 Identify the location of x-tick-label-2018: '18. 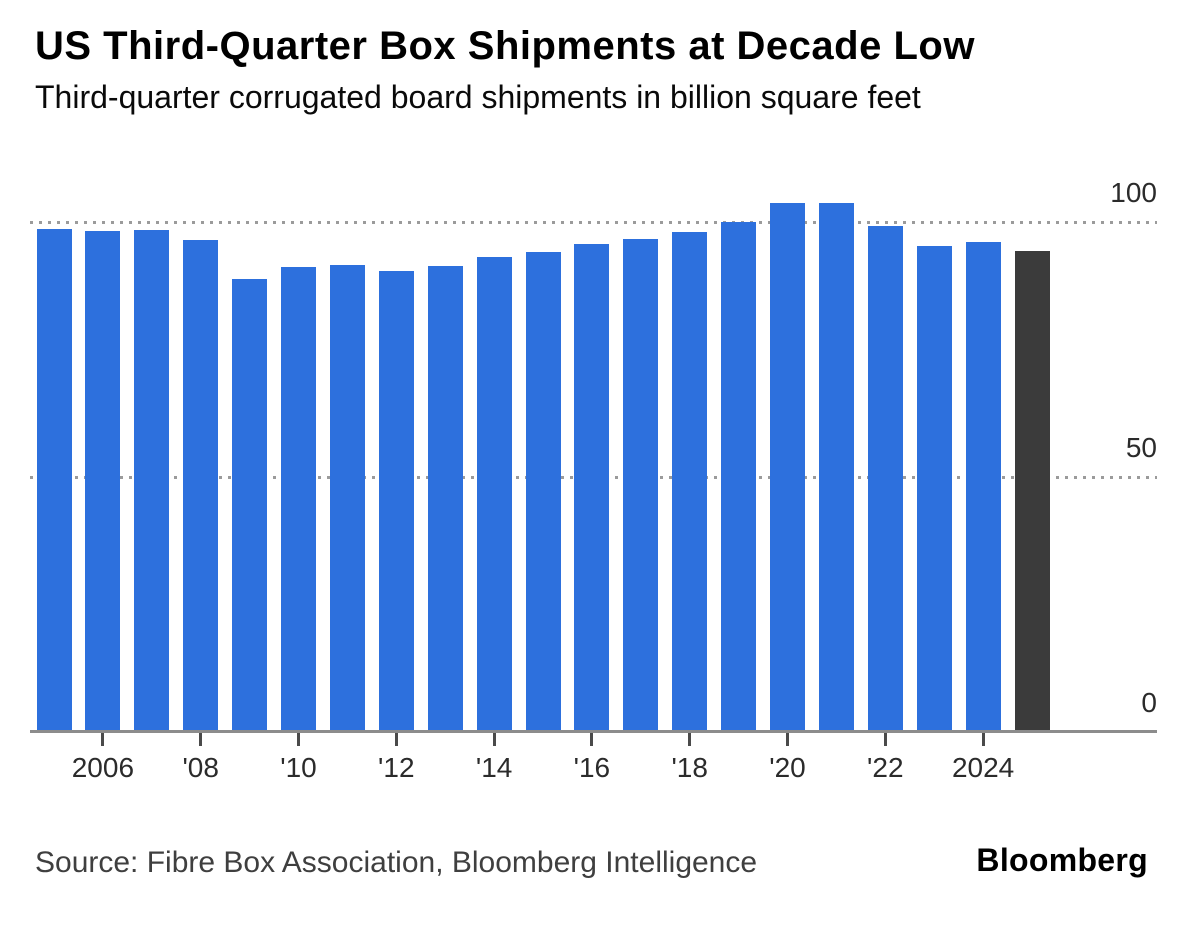
(689, 767).